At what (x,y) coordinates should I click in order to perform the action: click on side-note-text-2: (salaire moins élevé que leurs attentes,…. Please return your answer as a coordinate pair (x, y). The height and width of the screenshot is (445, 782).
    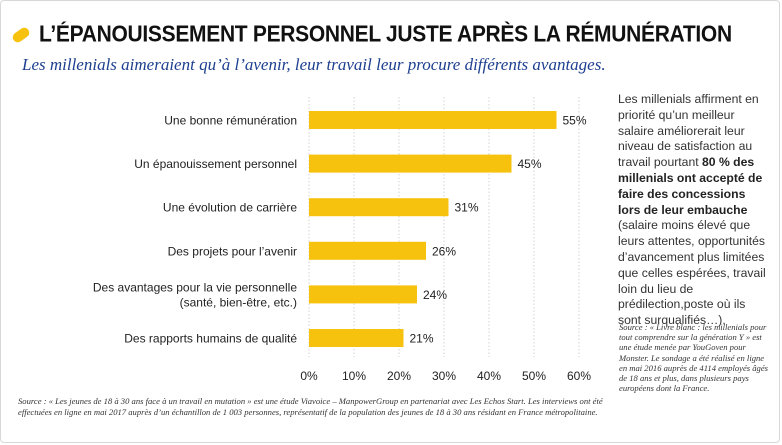
    Looking at the image, I should click on (692, 273).